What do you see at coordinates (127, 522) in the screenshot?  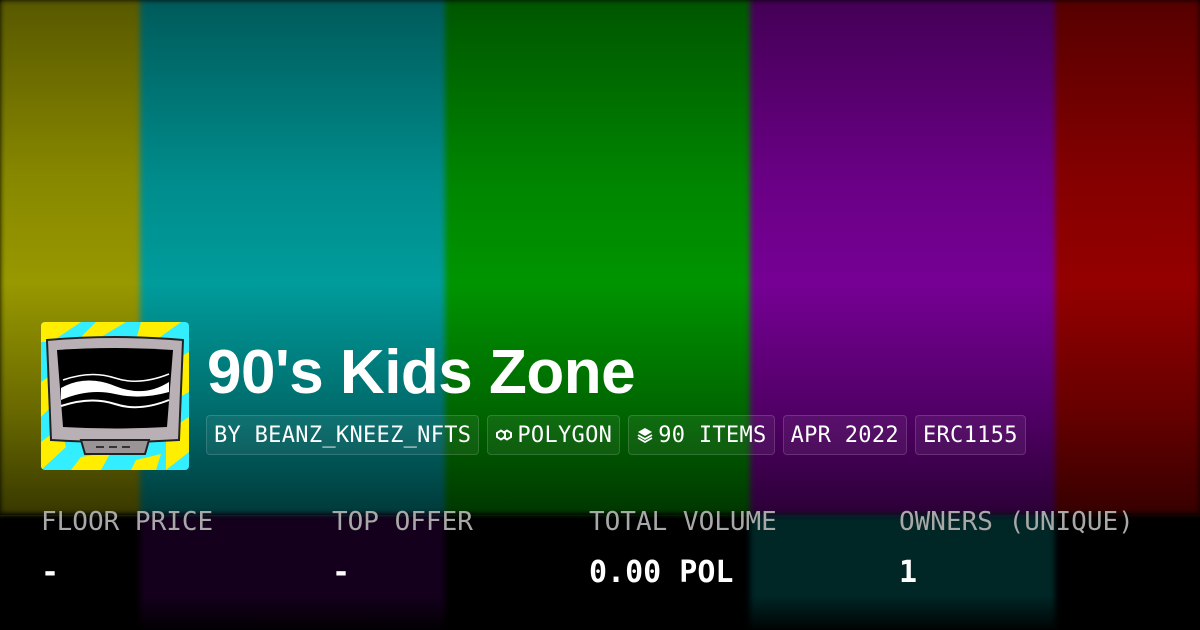 I see `stat-label: FLOOR PRICE` at bounding box center [127, 522].